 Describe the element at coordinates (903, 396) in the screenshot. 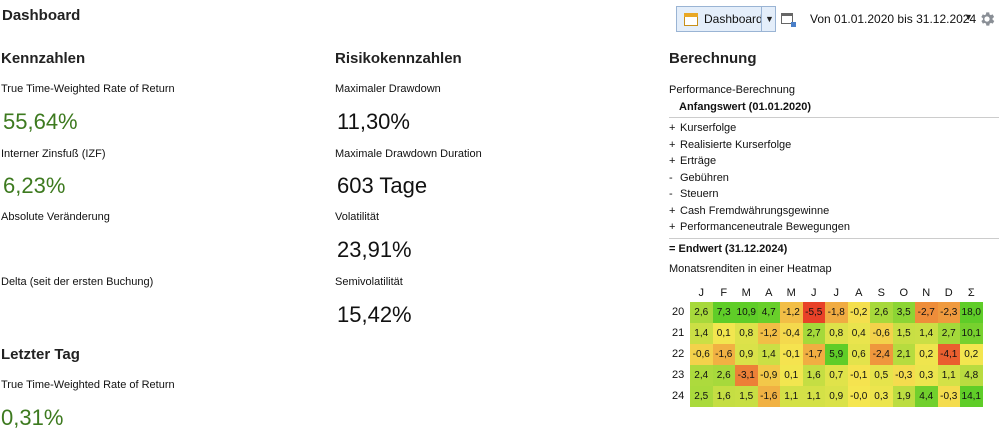

I see `heatmap-cell: 1,9` at that location.